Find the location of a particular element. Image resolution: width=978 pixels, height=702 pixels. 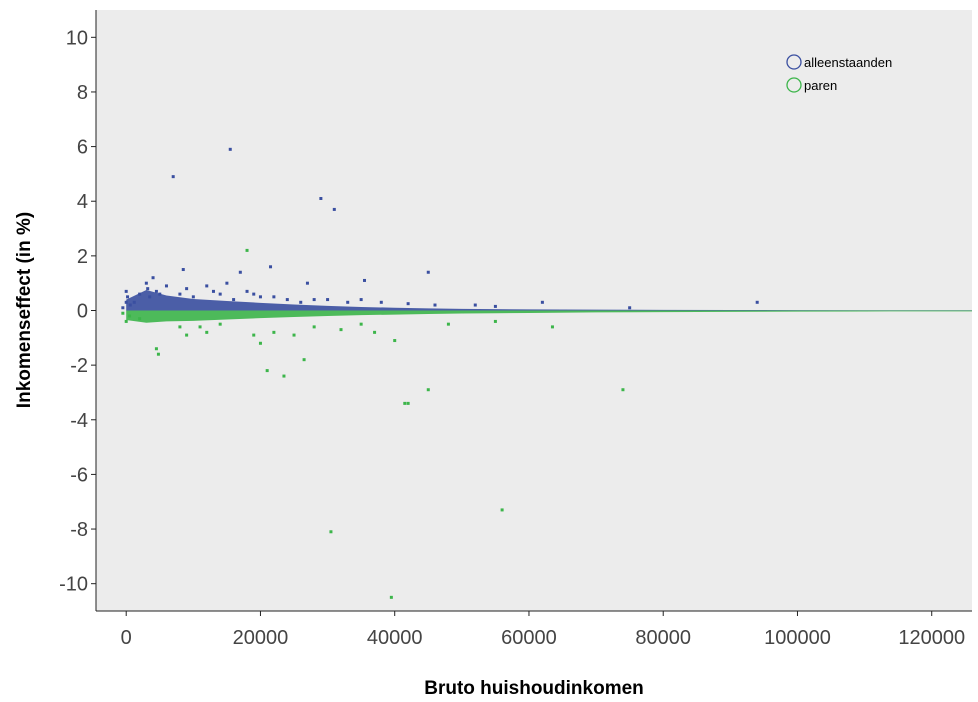

series-density-bands is located at coordinates (549, 306).